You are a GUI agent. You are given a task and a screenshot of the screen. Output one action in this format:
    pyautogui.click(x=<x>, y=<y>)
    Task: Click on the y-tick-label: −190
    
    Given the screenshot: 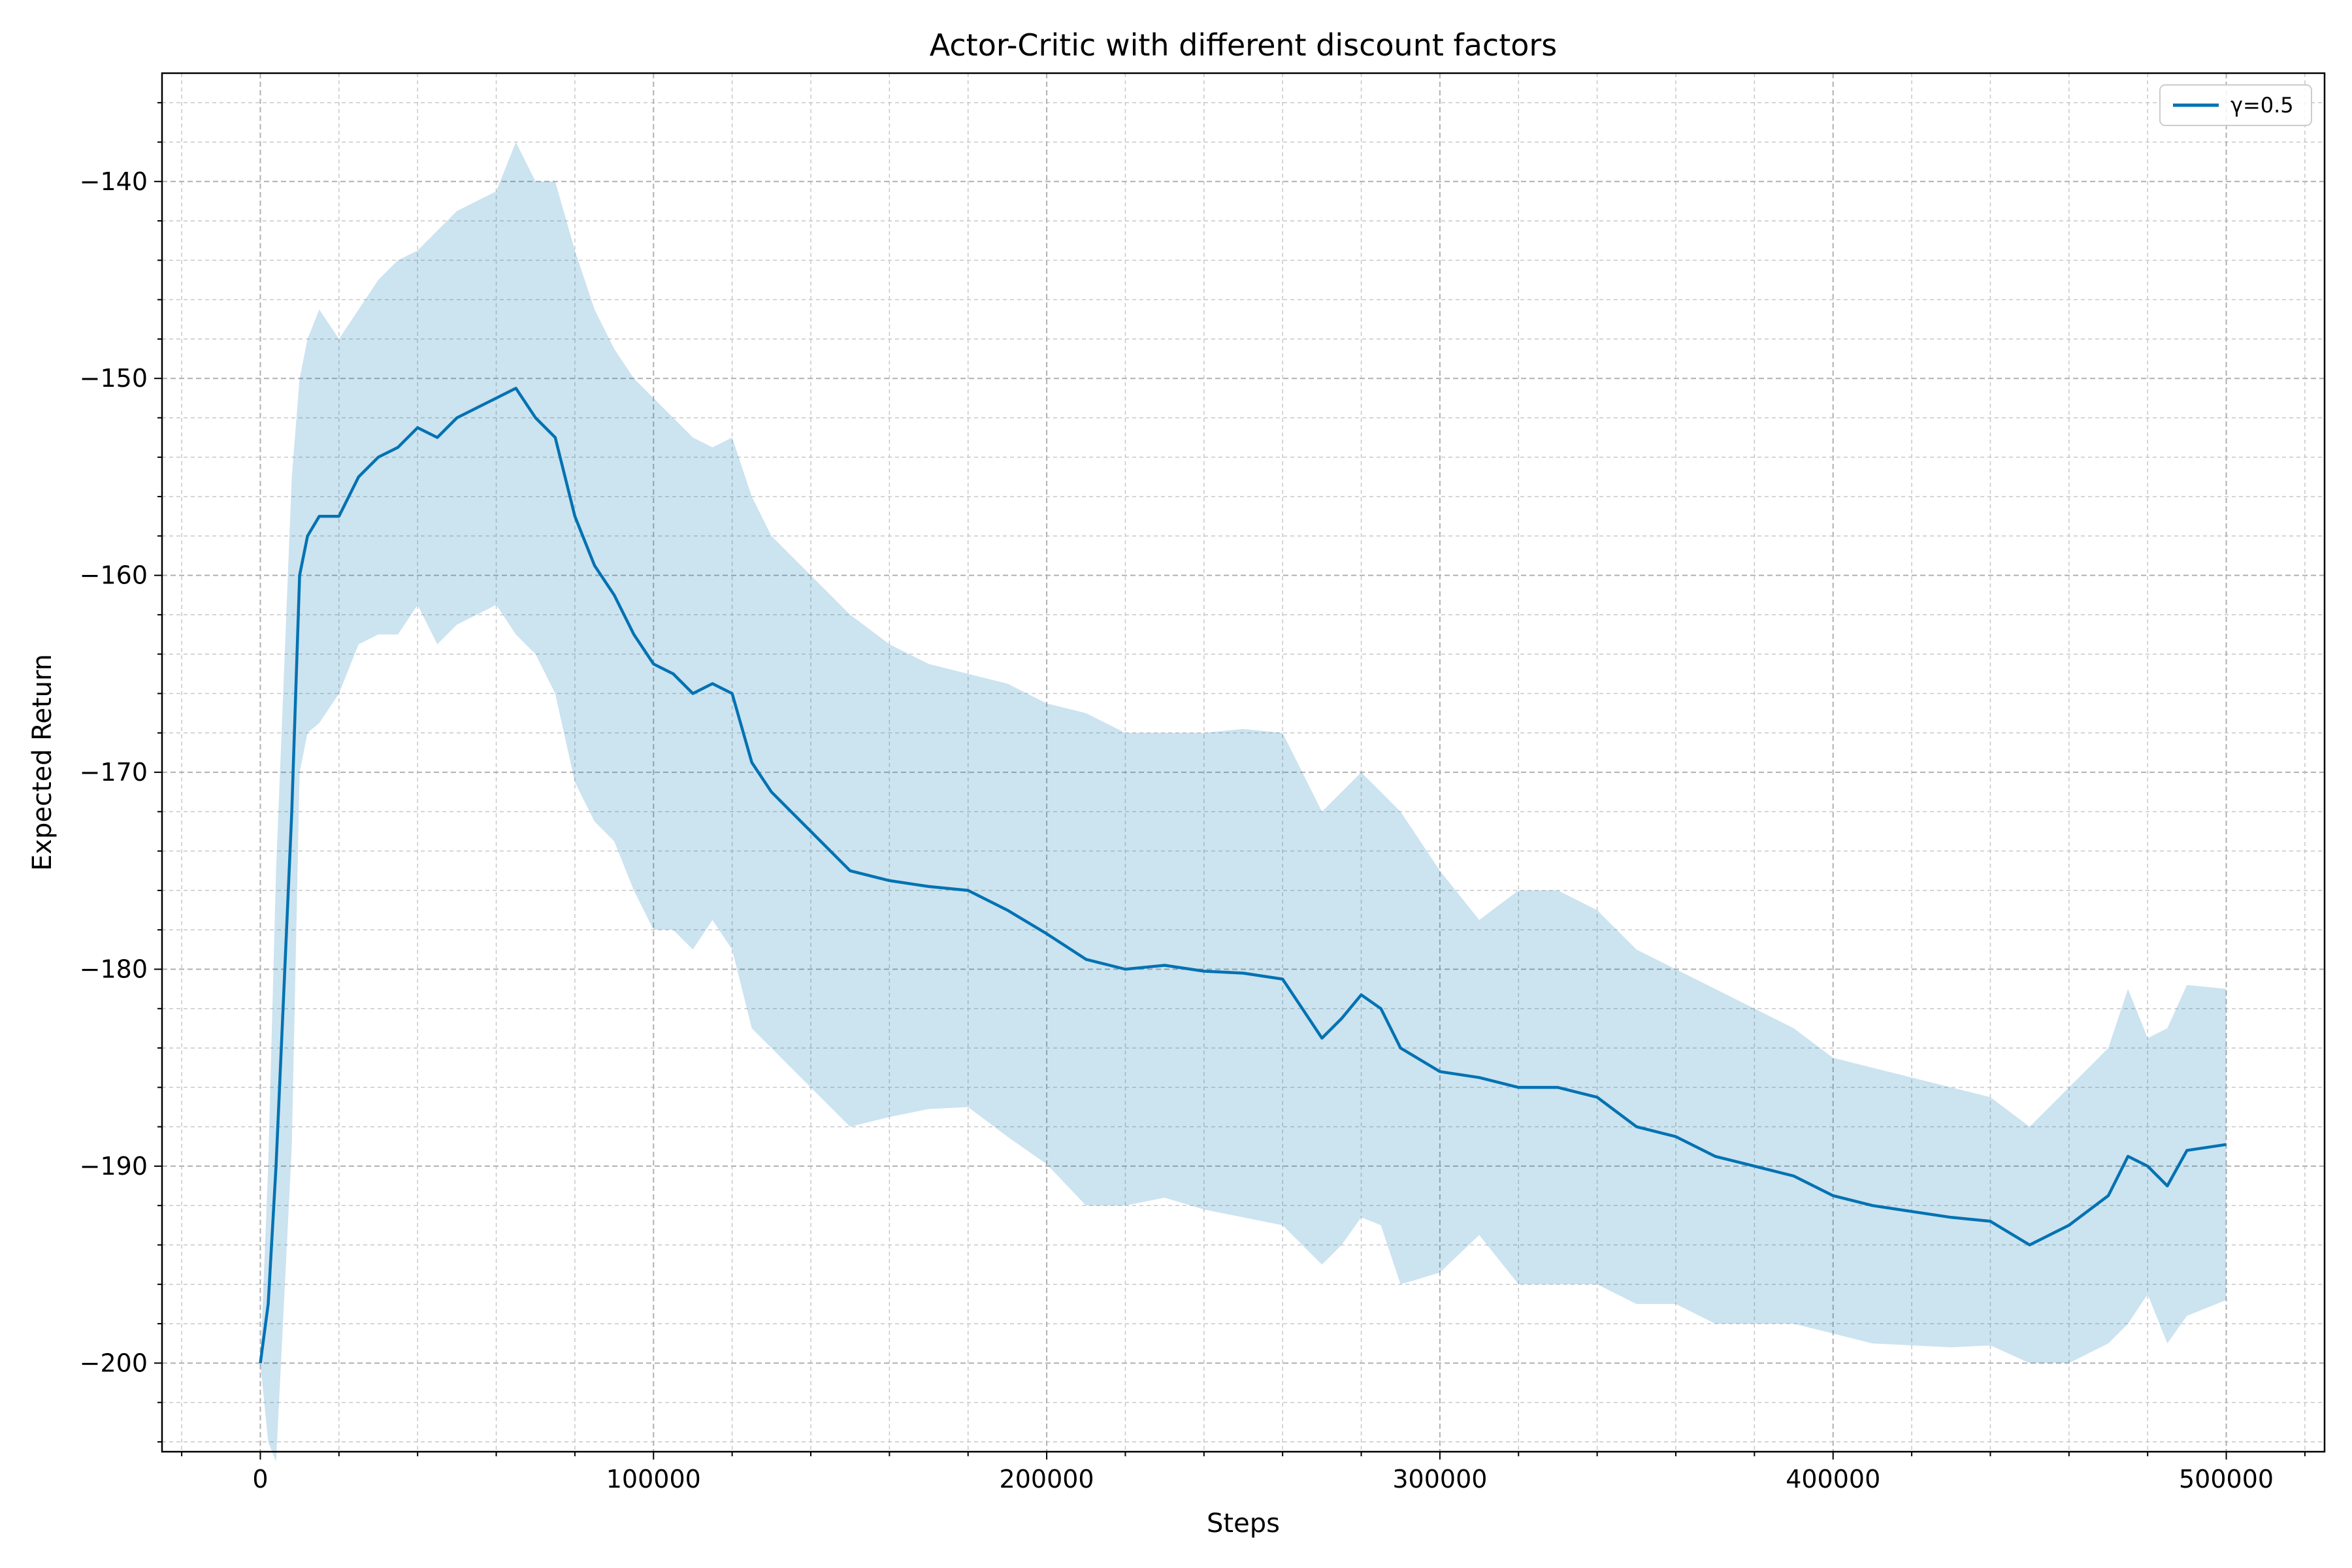 What is the action you would take?
    pyautogui.click(x=114, y=1166)
    